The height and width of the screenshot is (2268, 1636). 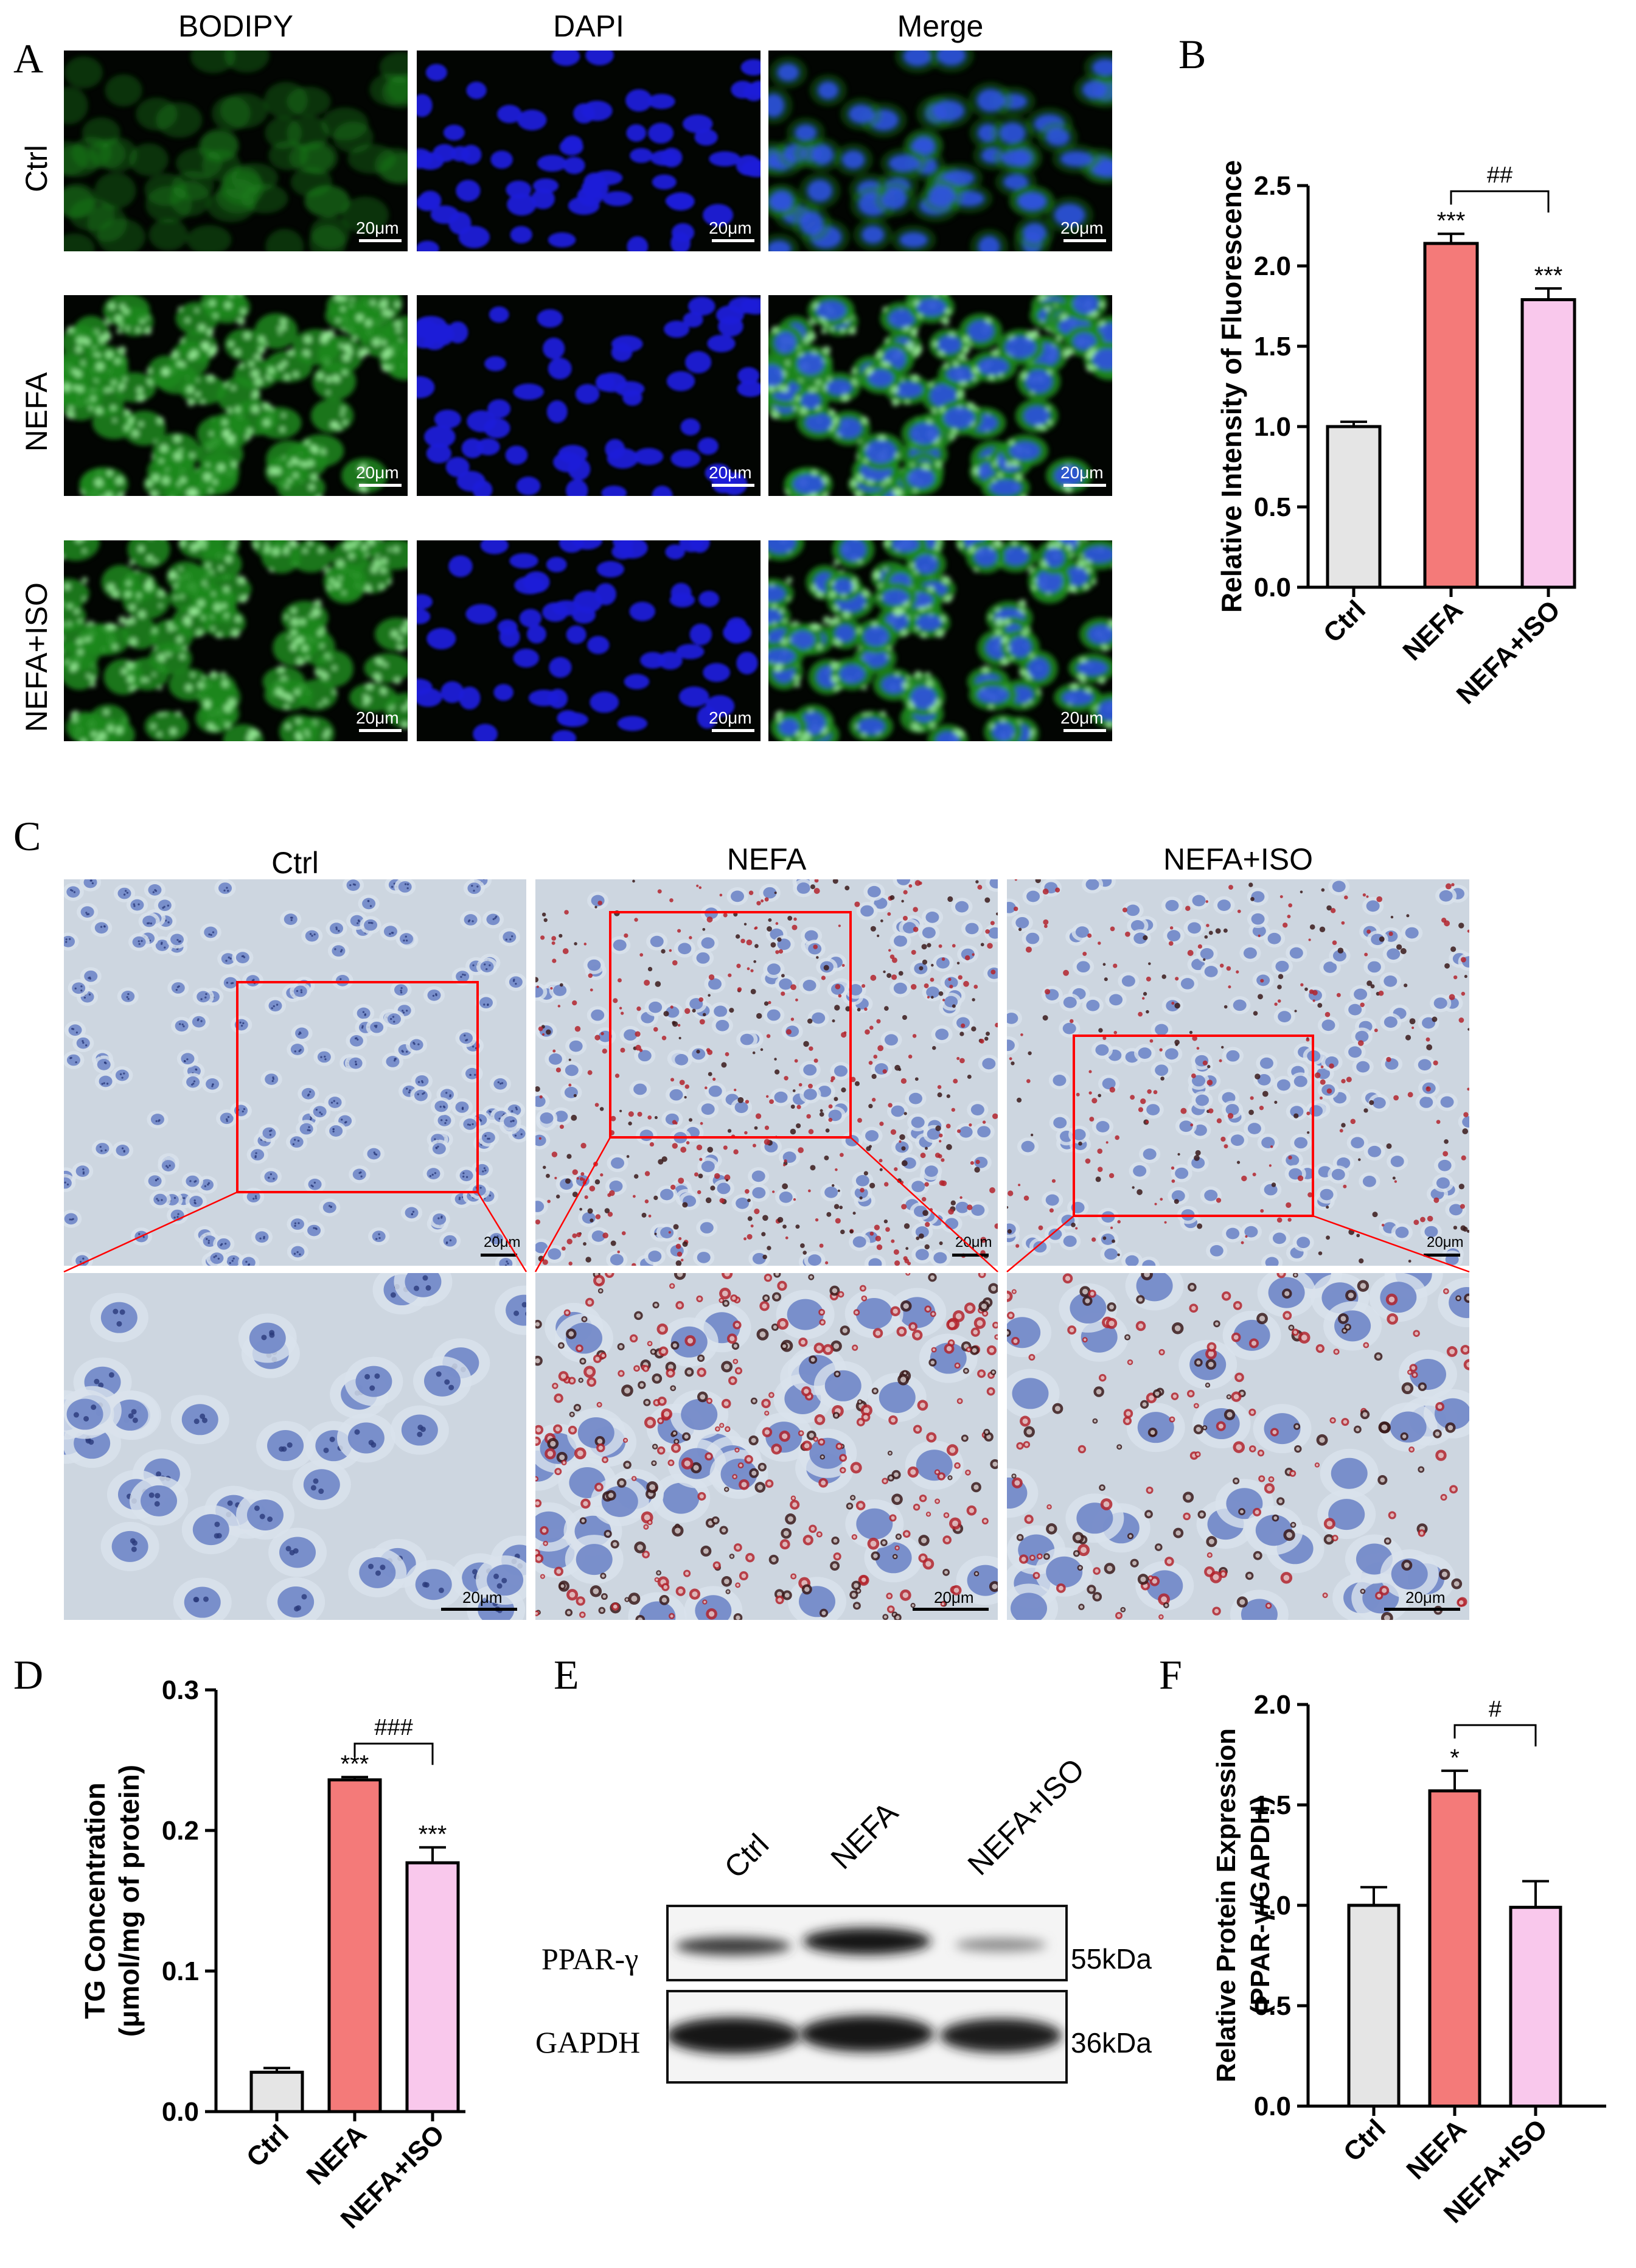 What do you see at coordinates (940, 151) in the screenshot?
I see `fluor-image-ctrl-merge` at bounding box center [940, 151].